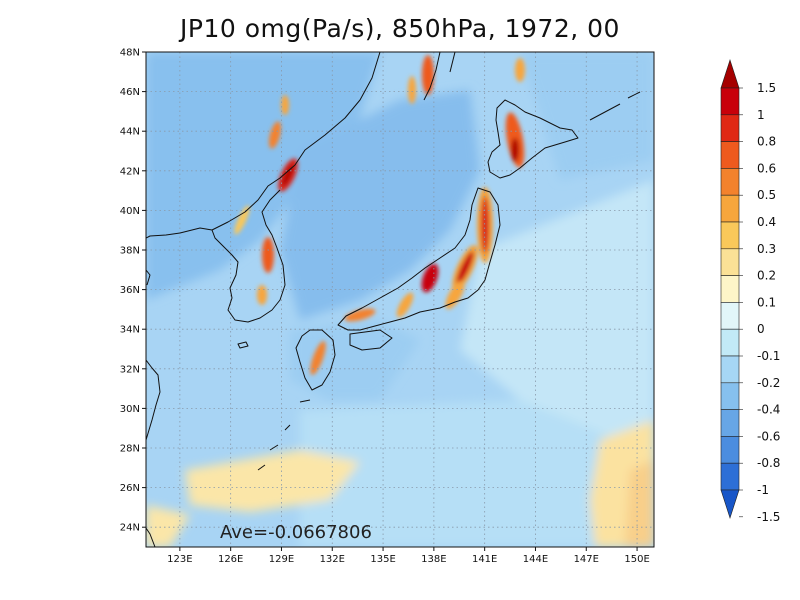 This screenshot has height=600, width=800. I want to click on streak-kyushu, so click(318, 358).